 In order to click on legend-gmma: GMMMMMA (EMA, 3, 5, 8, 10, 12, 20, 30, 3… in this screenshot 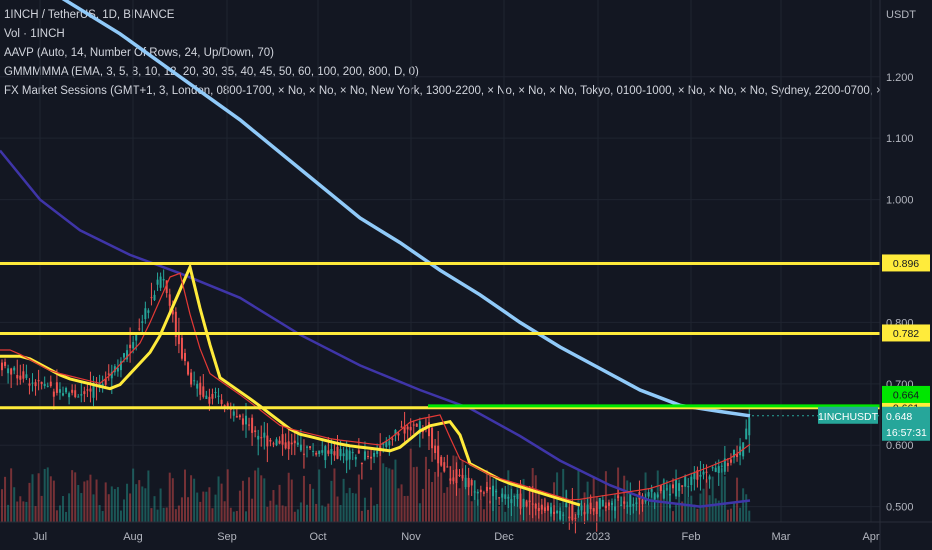, I will do `click(211, 72)`.